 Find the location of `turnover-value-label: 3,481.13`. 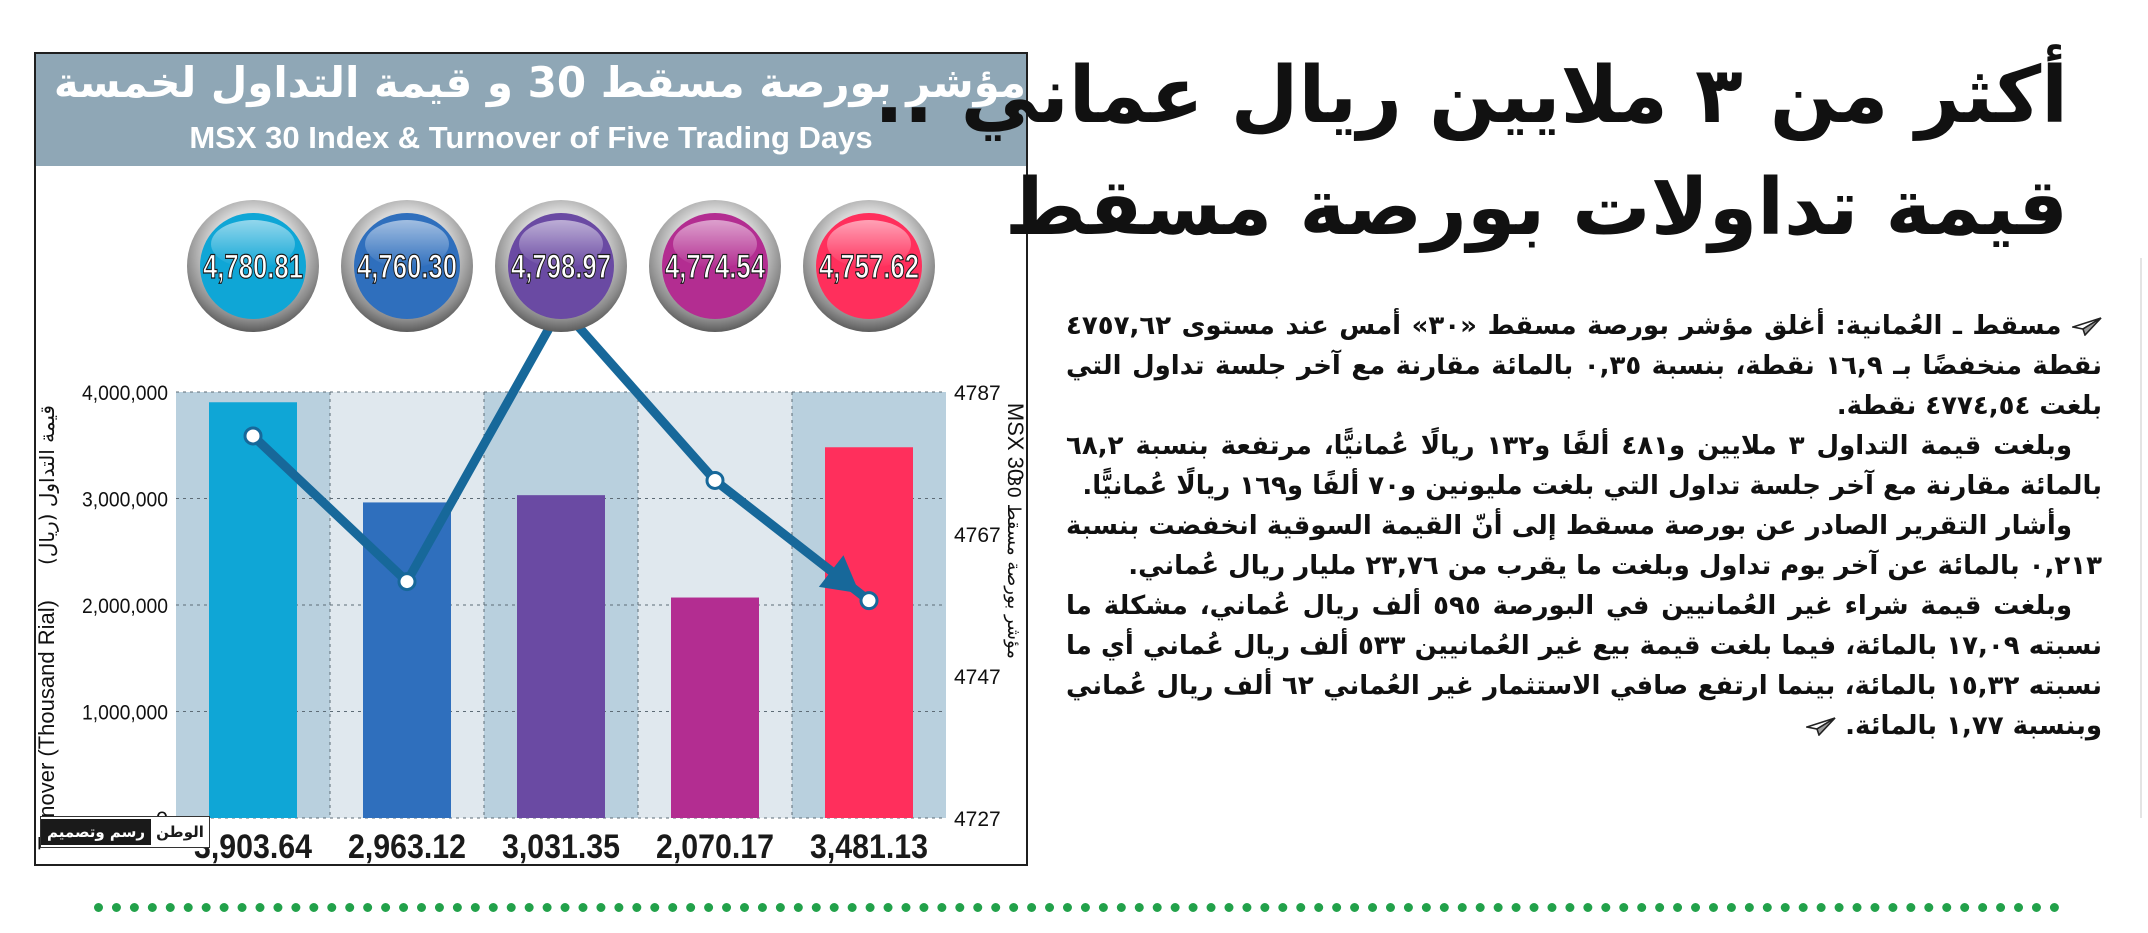

turnover-value-label: 3,481.13 is located at coordinates (869, 846).